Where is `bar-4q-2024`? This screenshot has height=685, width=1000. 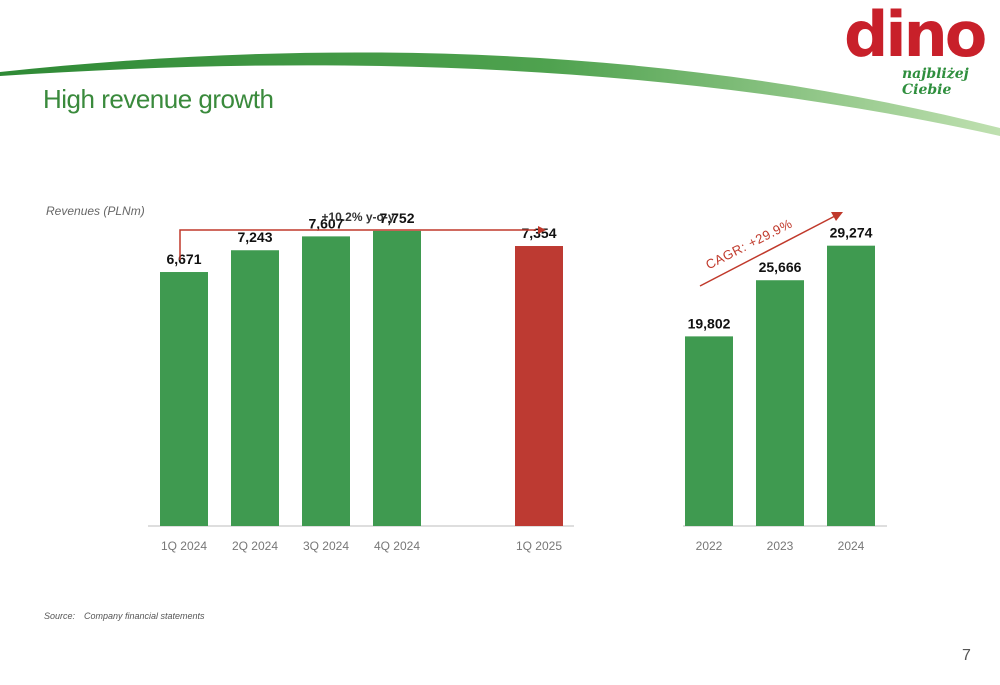
bar-4q-2024 is located at coordinates (397, 378).